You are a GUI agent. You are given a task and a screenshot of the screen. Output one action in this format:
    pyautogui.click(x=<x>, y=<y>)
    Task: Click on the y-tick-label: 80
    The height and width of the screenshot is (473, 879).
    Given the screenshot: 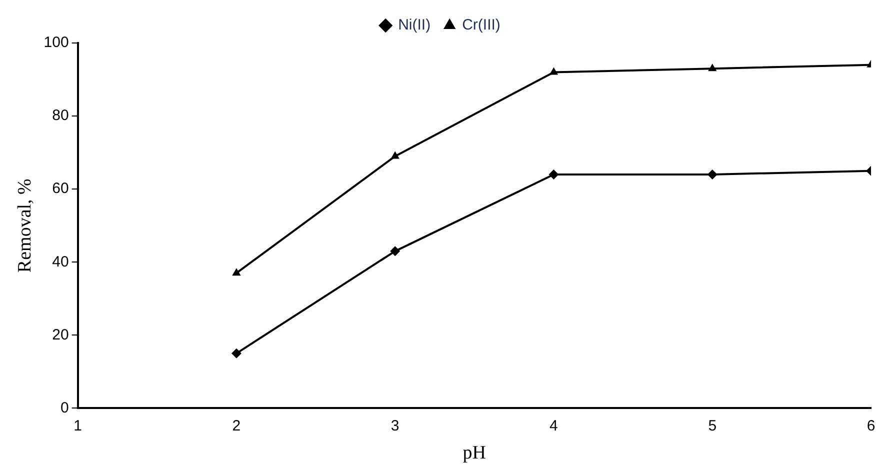 What is the action you would take?
    pyautogui.click(x=60, y=115)
    